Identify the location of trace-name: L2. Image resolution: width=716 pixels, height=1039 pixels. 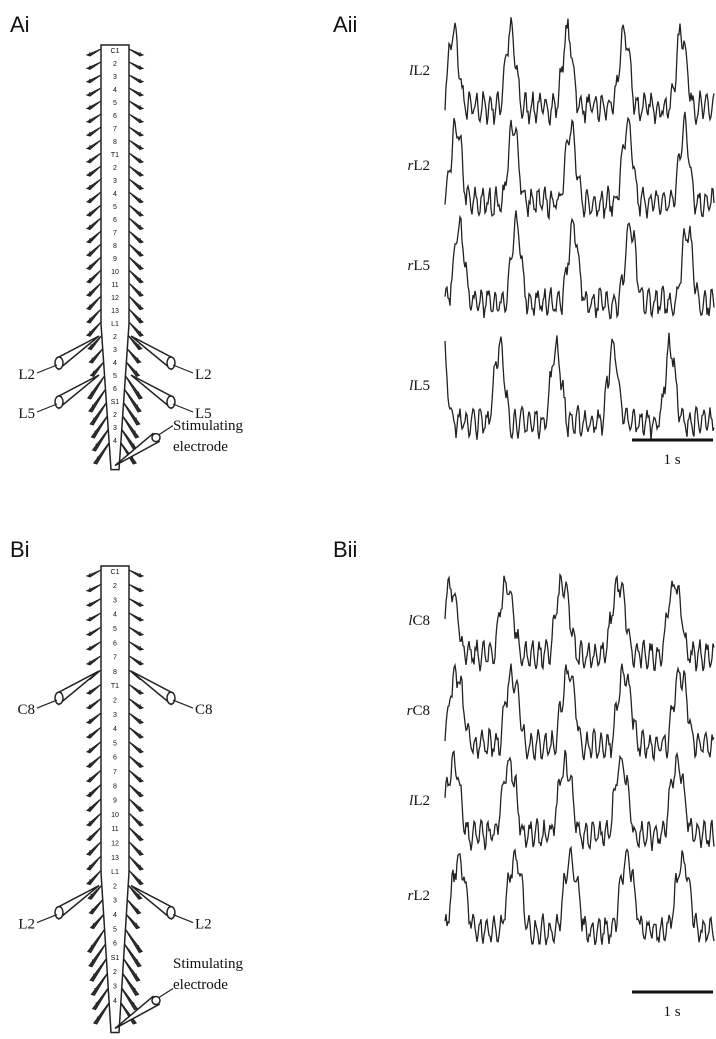
(421, 71).